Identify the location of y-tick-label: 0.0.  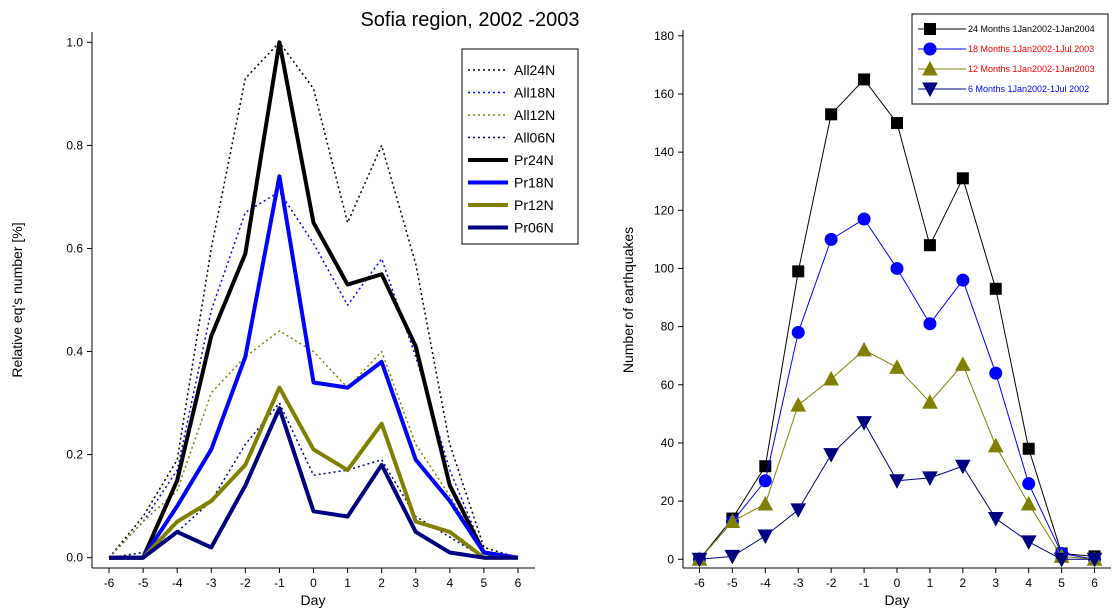
(74, 558).